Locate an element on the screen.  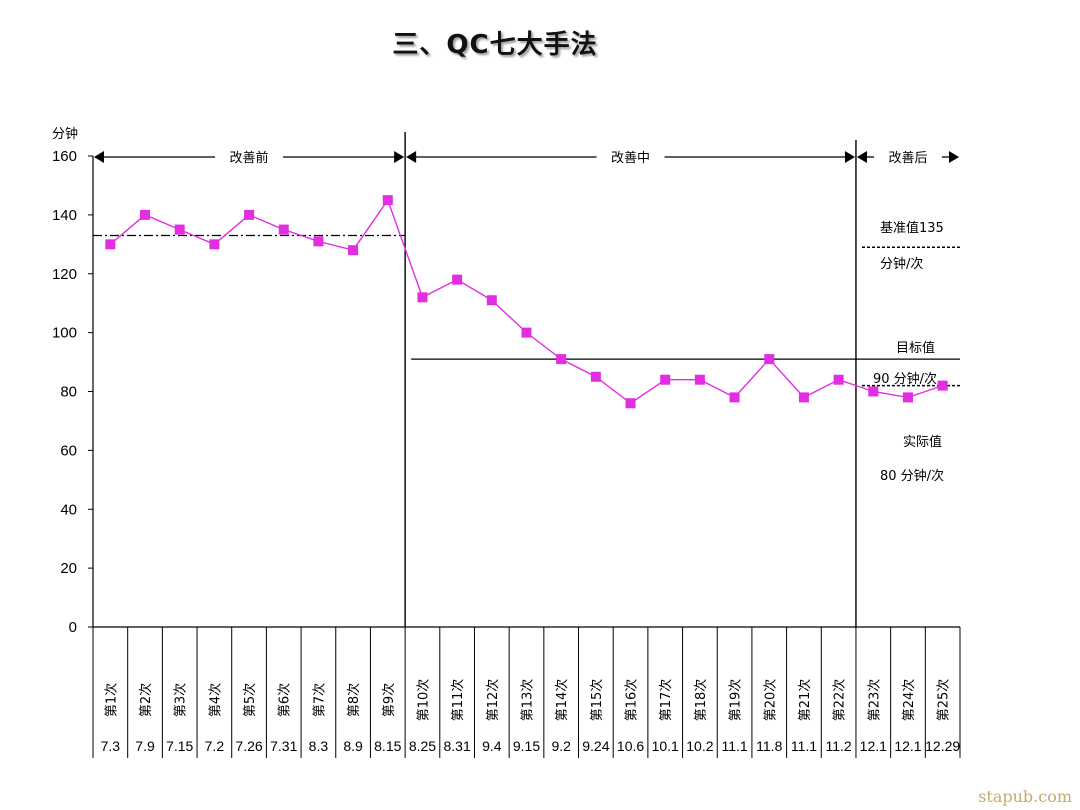
x-tick-label: 第13次 is located at coordinates (528, 700).